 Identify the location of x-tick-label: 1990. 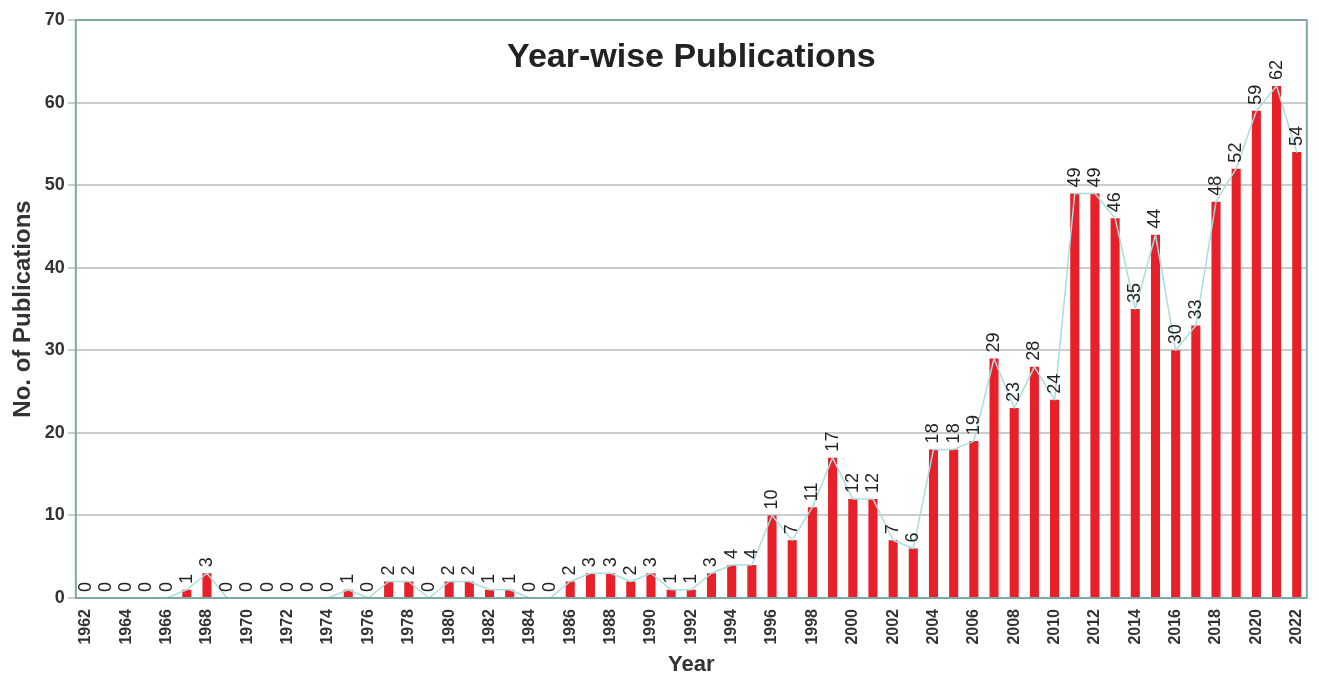
(650, 626).